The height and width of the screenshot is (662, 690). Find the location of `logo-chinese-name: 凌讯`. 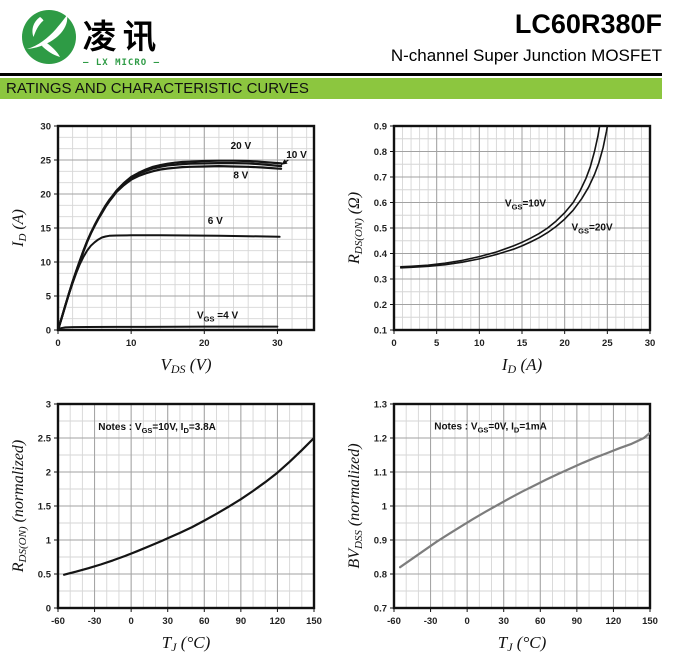

logo-chinese-name: 凌讯 is located at coordinates (123, 36).